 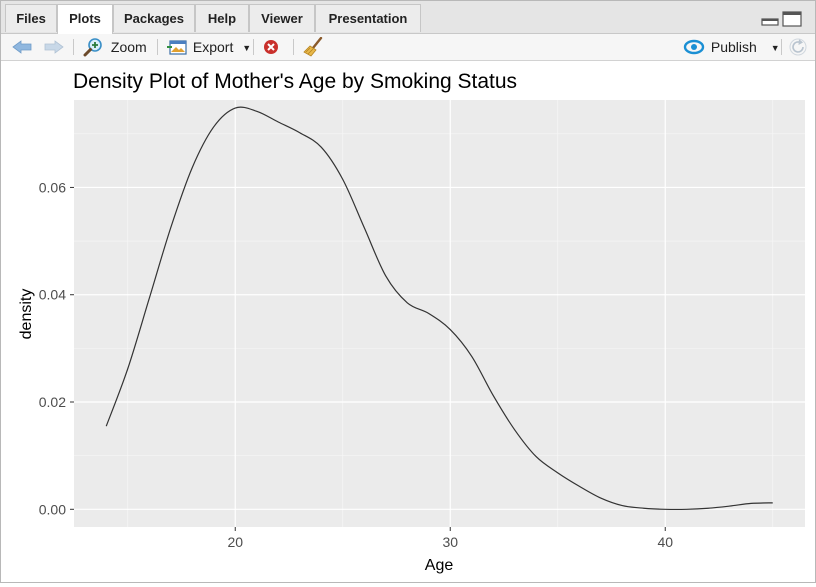 I want to click on x-tick-label: 40, so click(x=665, y=542).